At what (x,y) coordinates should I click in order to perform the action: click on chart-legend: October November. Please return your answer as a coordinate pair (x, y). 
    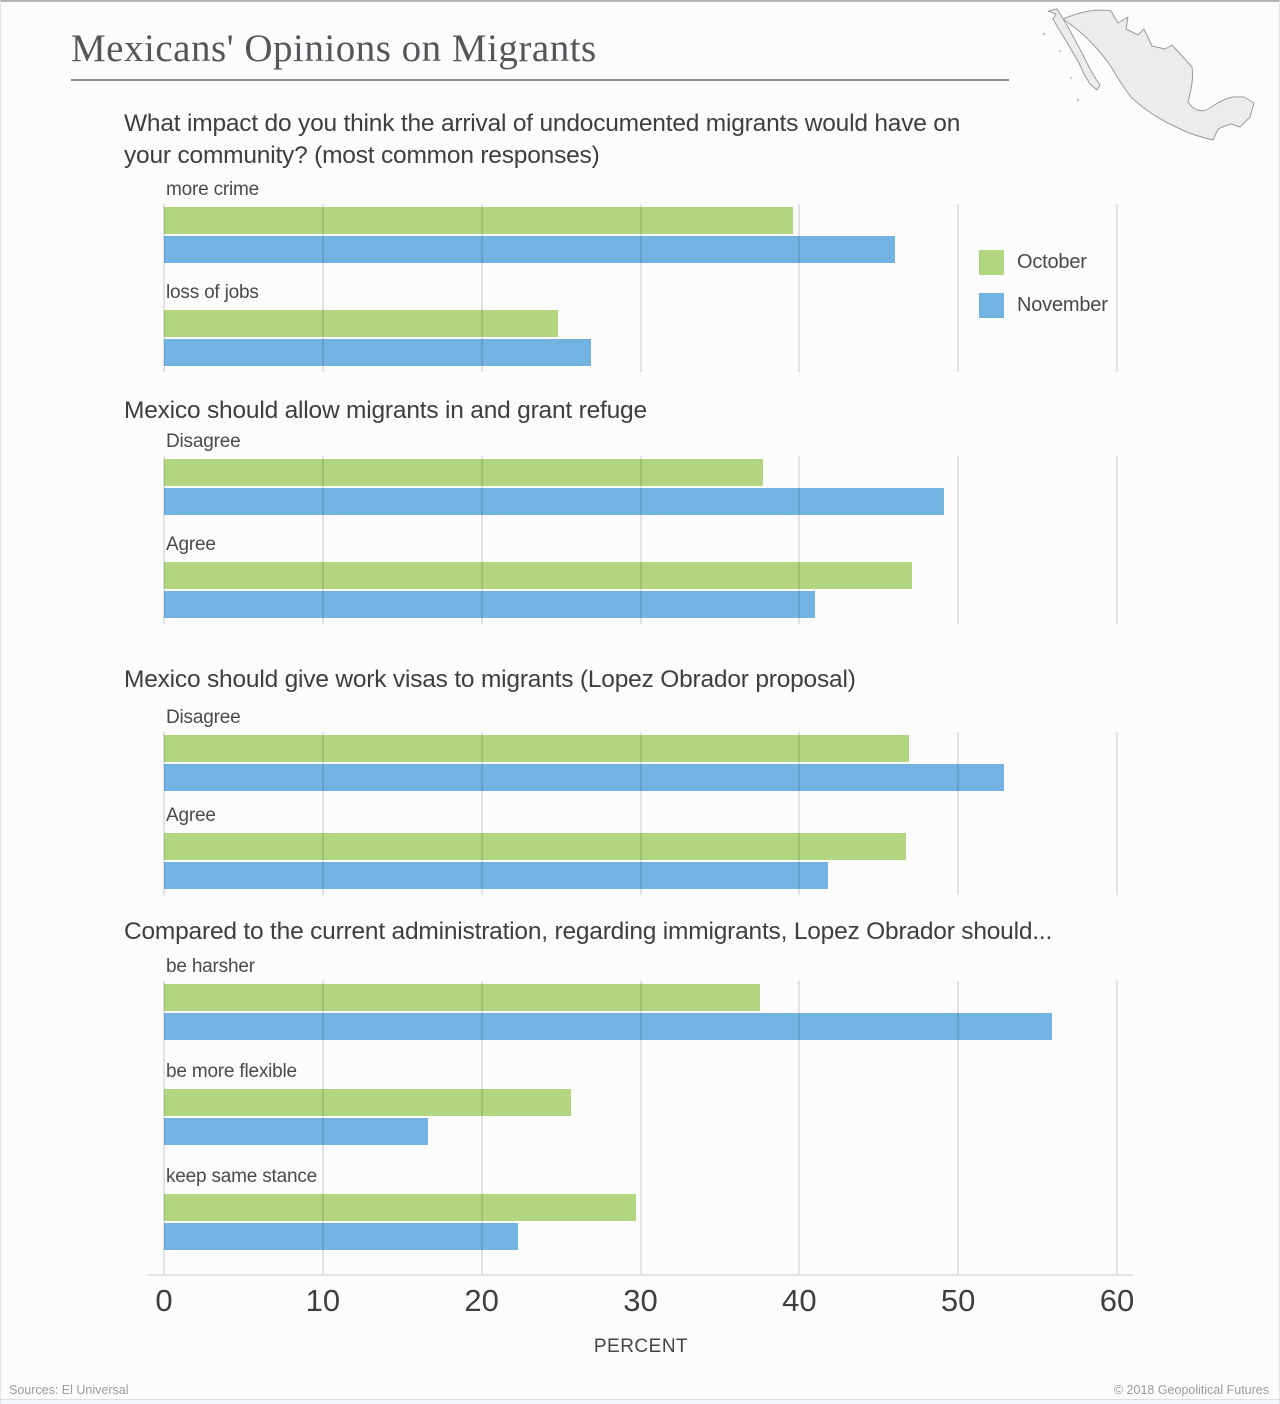
    Looking at the image, I should click on (1043, 293).